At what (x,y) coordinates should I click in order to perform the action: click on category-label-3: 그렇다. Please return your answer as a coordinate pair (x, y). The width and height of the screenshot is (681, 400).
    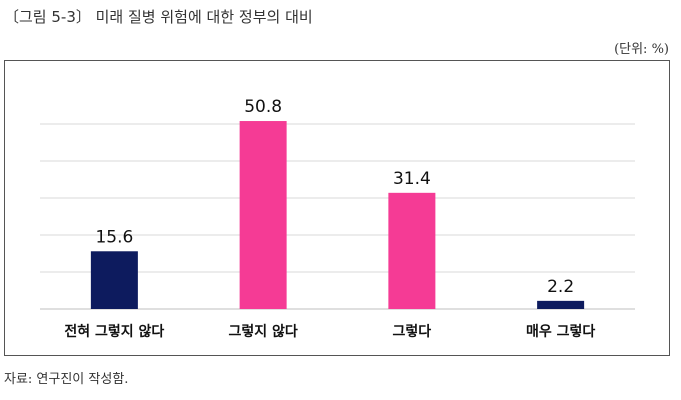
    Looking at the image, I should click on (412, 332).